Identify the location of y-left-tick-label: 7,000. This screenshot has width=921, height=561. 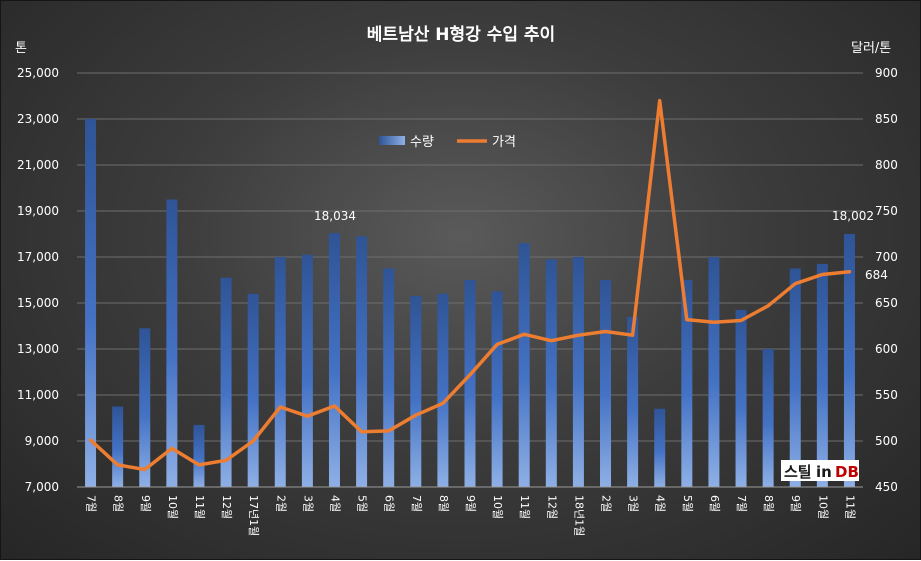
(42, 487).